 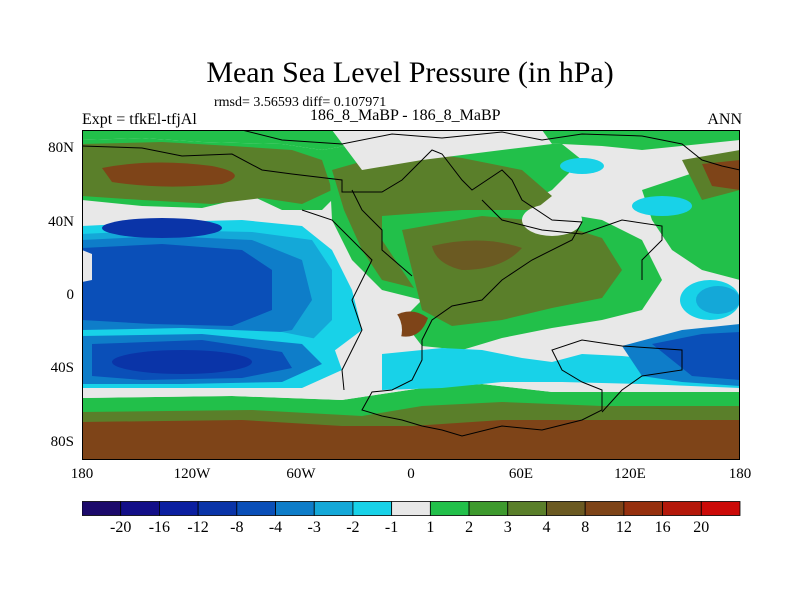 What do you see at coordinates (411, 324) in the screenshot?
I see `africa-brown` at bounding box center [411, 324].